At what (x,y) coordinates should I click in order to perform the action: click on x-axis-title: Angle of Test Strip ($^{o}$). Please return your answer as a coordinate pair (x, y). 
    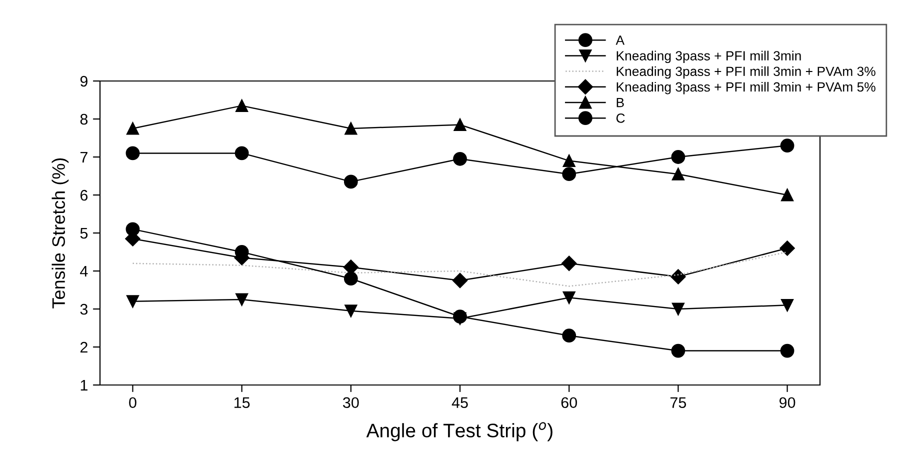
    Looking at the image, I should click on (459, 432).